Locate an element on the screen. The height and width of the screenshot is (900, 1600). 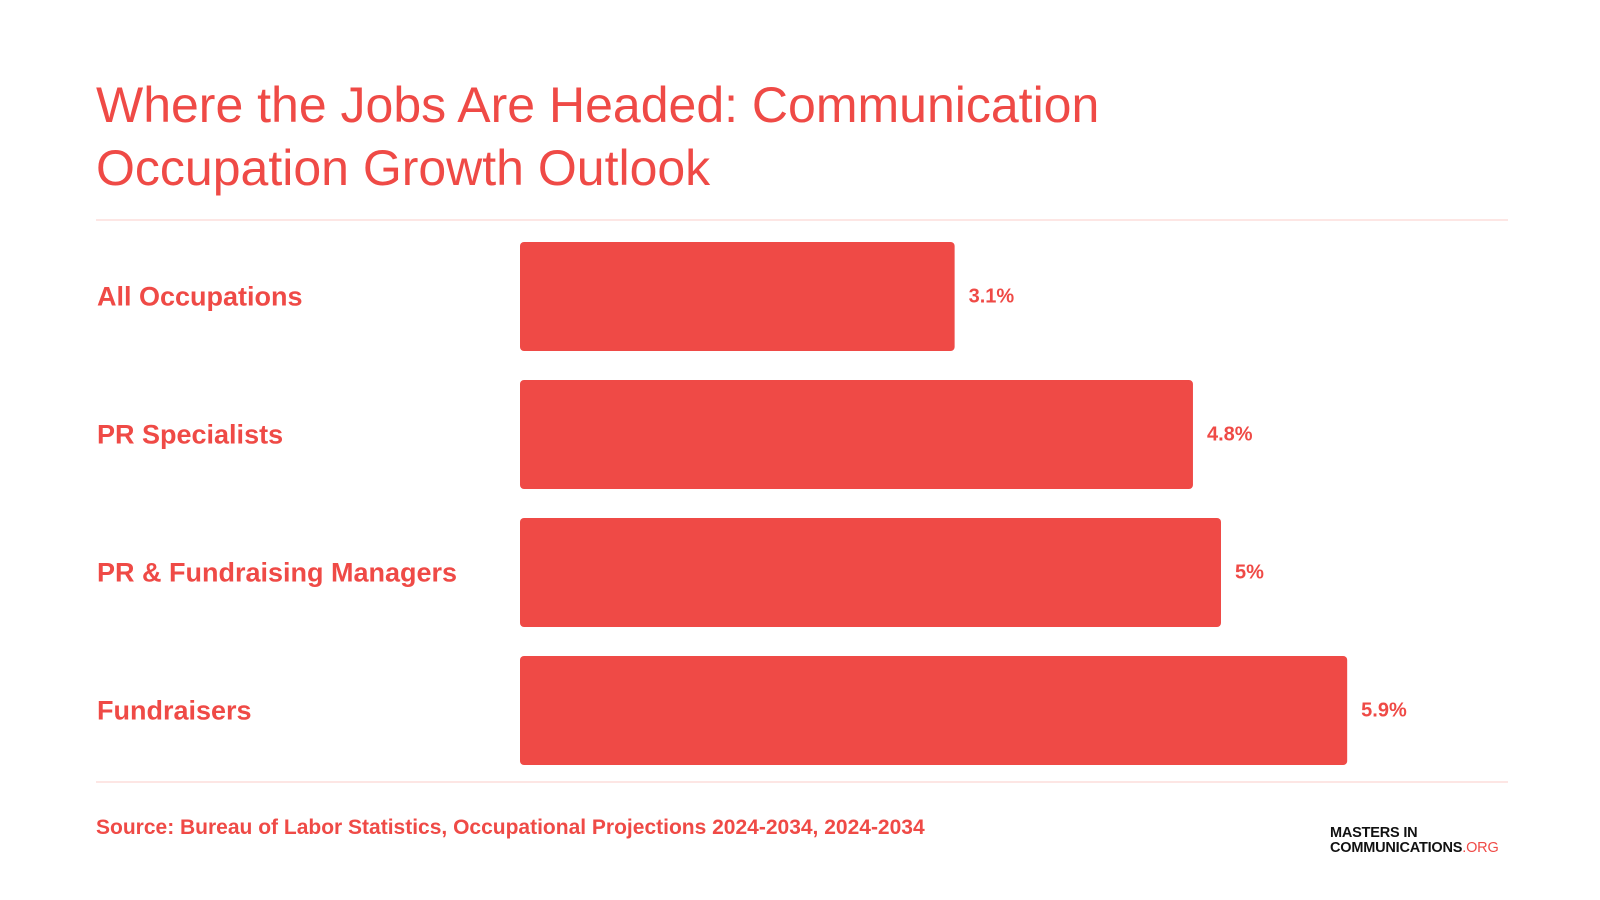
logo-line-1: MASTERS IN is located at coordinates (1374, 833).